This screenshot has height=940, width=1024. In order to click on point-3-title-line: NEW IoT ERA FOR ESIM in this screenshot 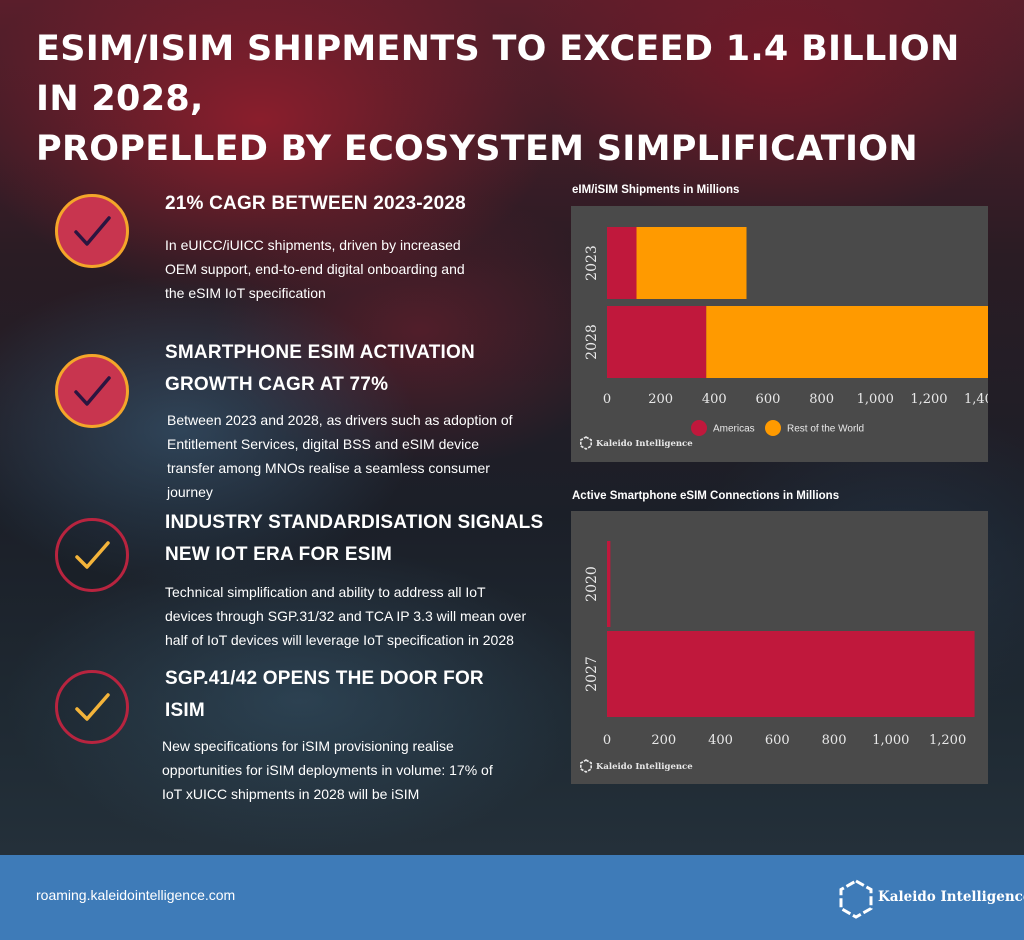, I will do `click(279, 554)`.